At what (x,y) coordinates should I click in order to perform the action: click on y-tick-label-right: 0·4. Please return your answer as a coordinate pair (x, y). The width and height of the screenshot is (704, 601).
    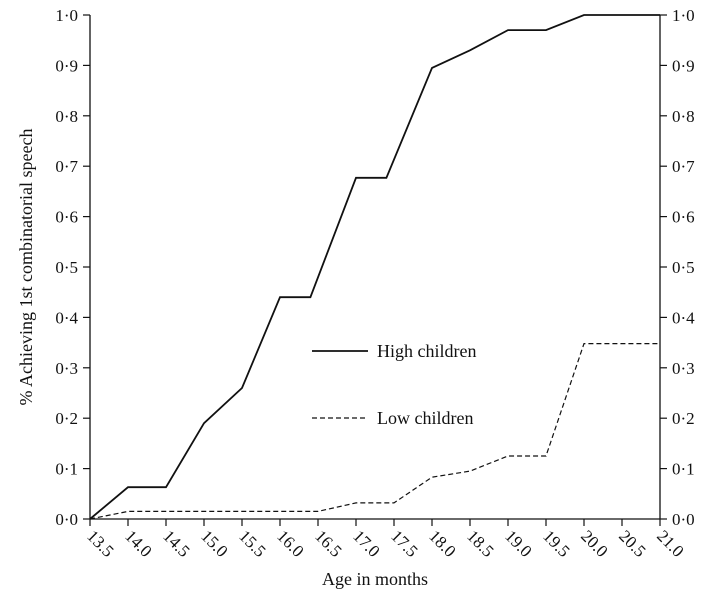
    Looking at the image, I should click on (683, 317).